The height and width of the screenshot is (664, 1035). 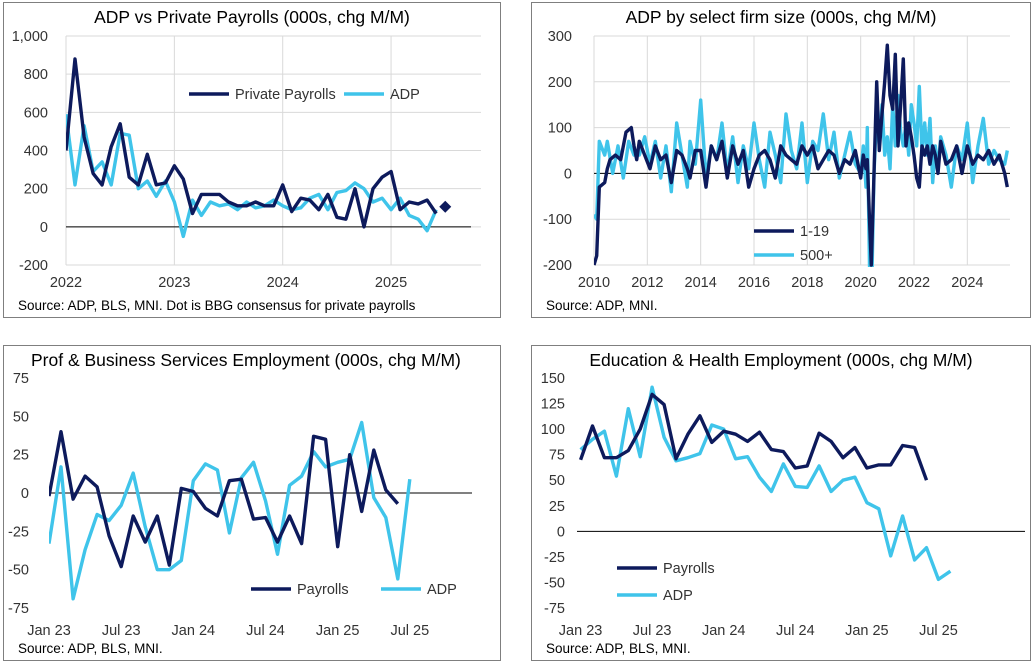 What do you see at coordinates (174, 283) in the screenshot?
I see `x-tick-label: 2023` at bounding box center [174, 283].